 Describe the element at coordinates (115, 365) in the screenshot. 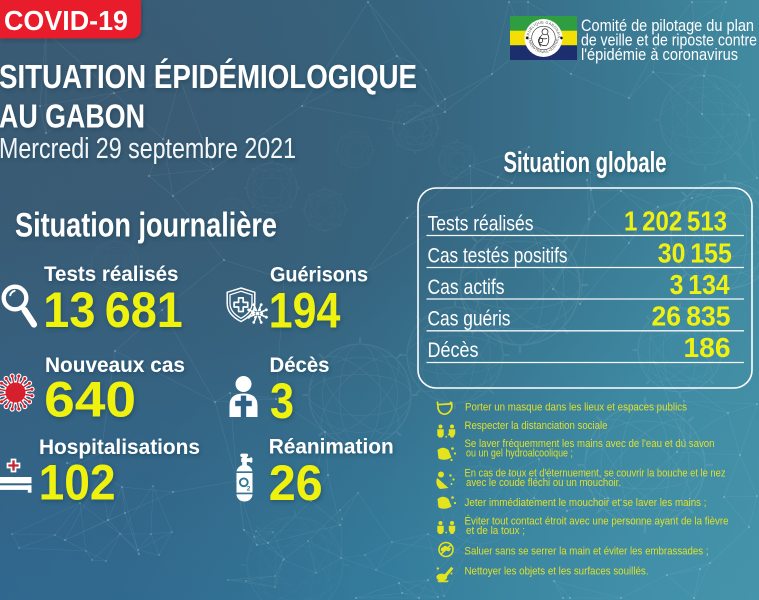

I see `svg-text: Nouveaux cas` at that location.